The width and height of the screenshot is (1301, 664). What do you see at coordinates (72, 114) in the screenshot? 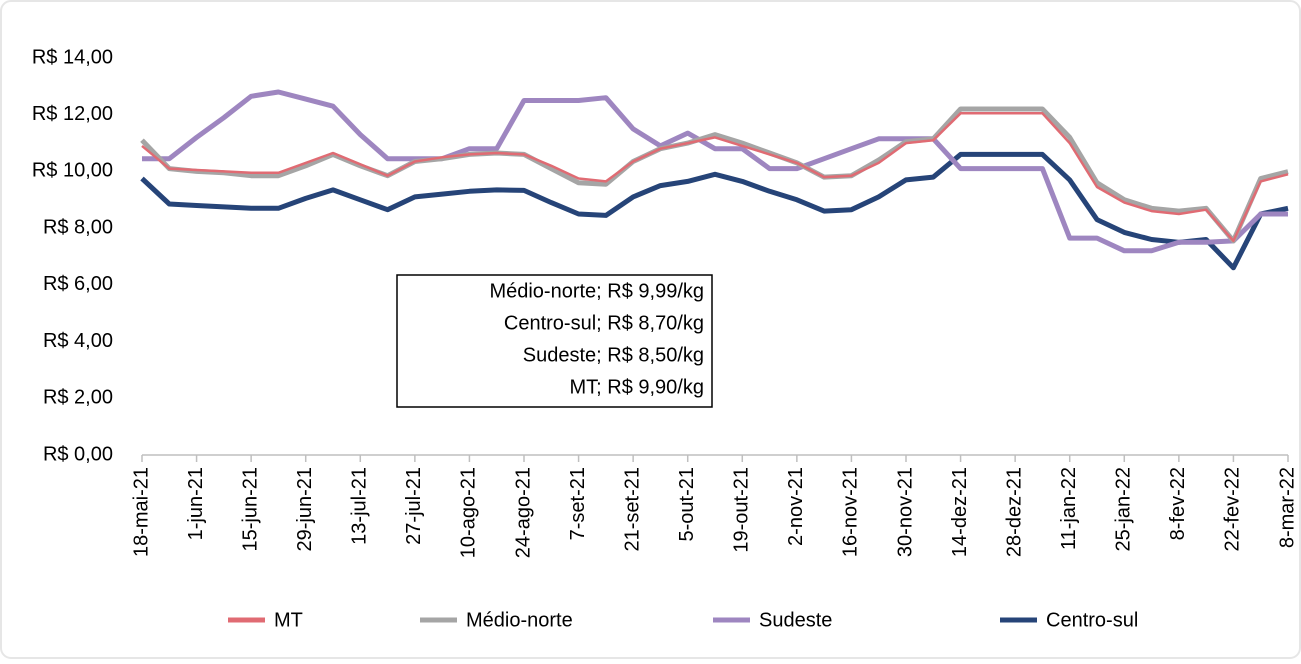
I see `y-tick-label: R$ 12,00` at bounding box center [72, 114].